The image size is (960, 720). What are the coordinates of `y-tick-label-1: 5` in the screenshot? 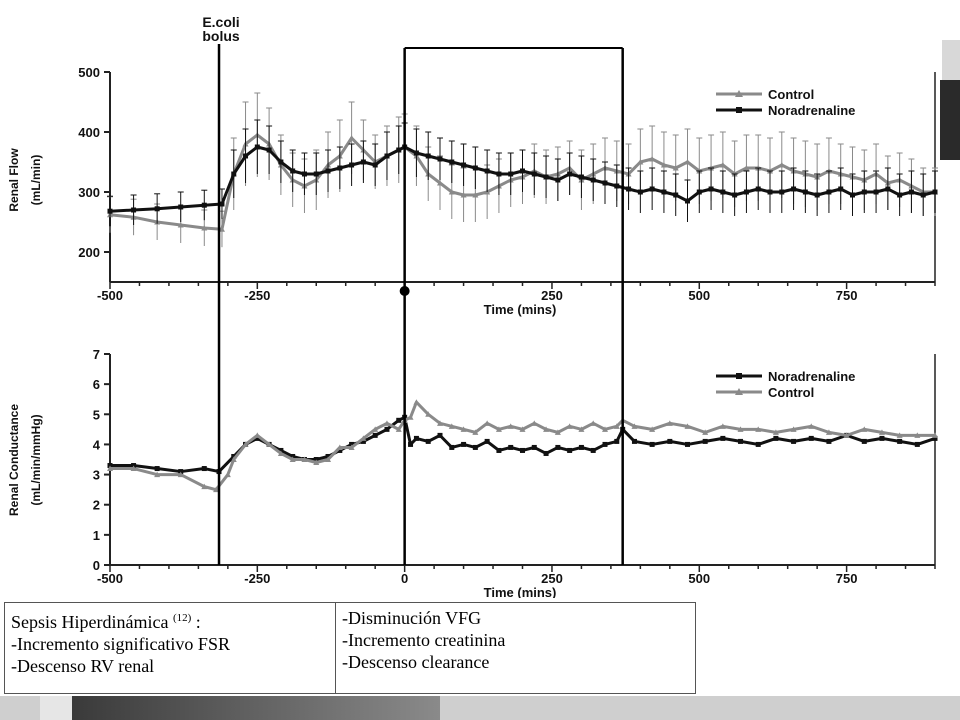 It's located at (96, 414).